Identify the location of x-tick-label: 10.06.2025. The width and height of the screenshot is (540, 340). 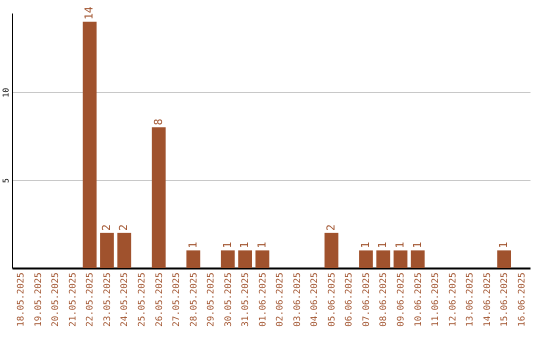
(419, 299).